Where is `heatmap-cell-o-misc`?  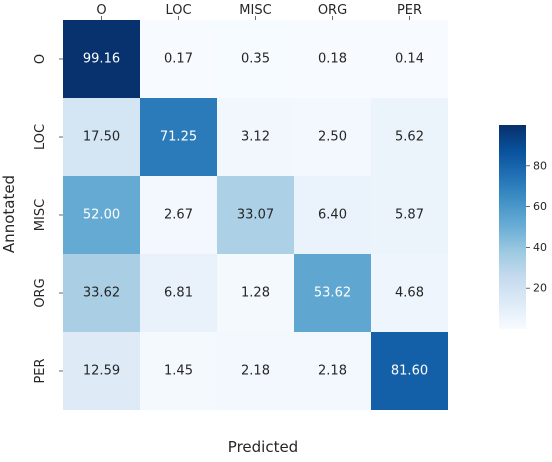
heatmap-cell-o-misc is located at coordinates (255, 59).